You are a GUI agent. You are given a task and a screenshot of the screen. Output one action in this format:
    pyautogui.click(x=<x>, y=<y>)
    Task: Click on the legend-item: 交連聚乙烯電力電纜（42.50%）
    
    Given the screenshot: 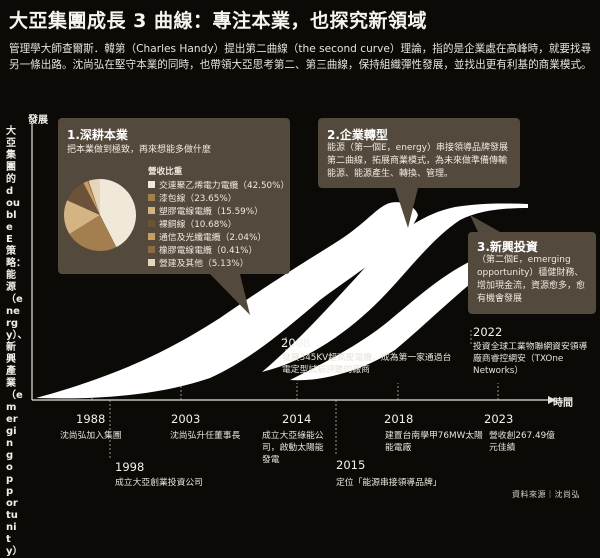 What is the action you would take?
    pyautogui.click(x=218, y=184)
    